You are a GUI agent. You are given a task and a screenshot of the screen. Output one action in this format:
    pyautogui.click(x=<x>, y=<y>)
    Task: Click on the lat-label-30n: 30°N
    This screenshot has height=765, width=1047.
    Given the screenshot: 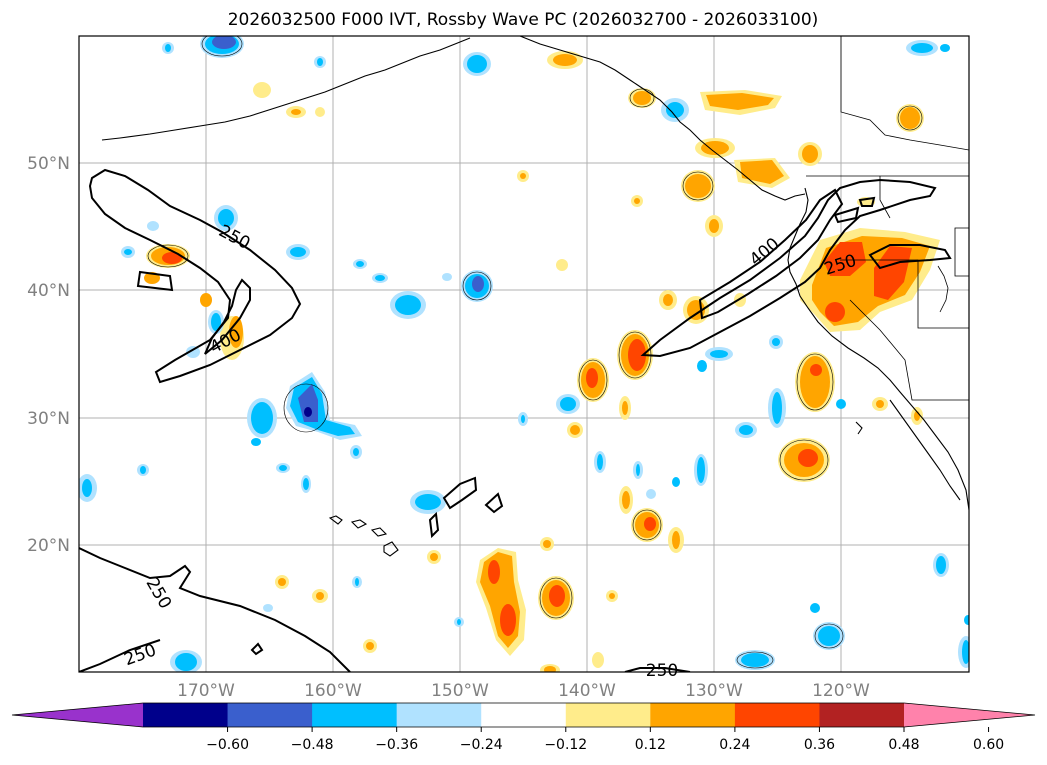 What is the action you would take?
    pyautogui.click(x=48, y=419)
    